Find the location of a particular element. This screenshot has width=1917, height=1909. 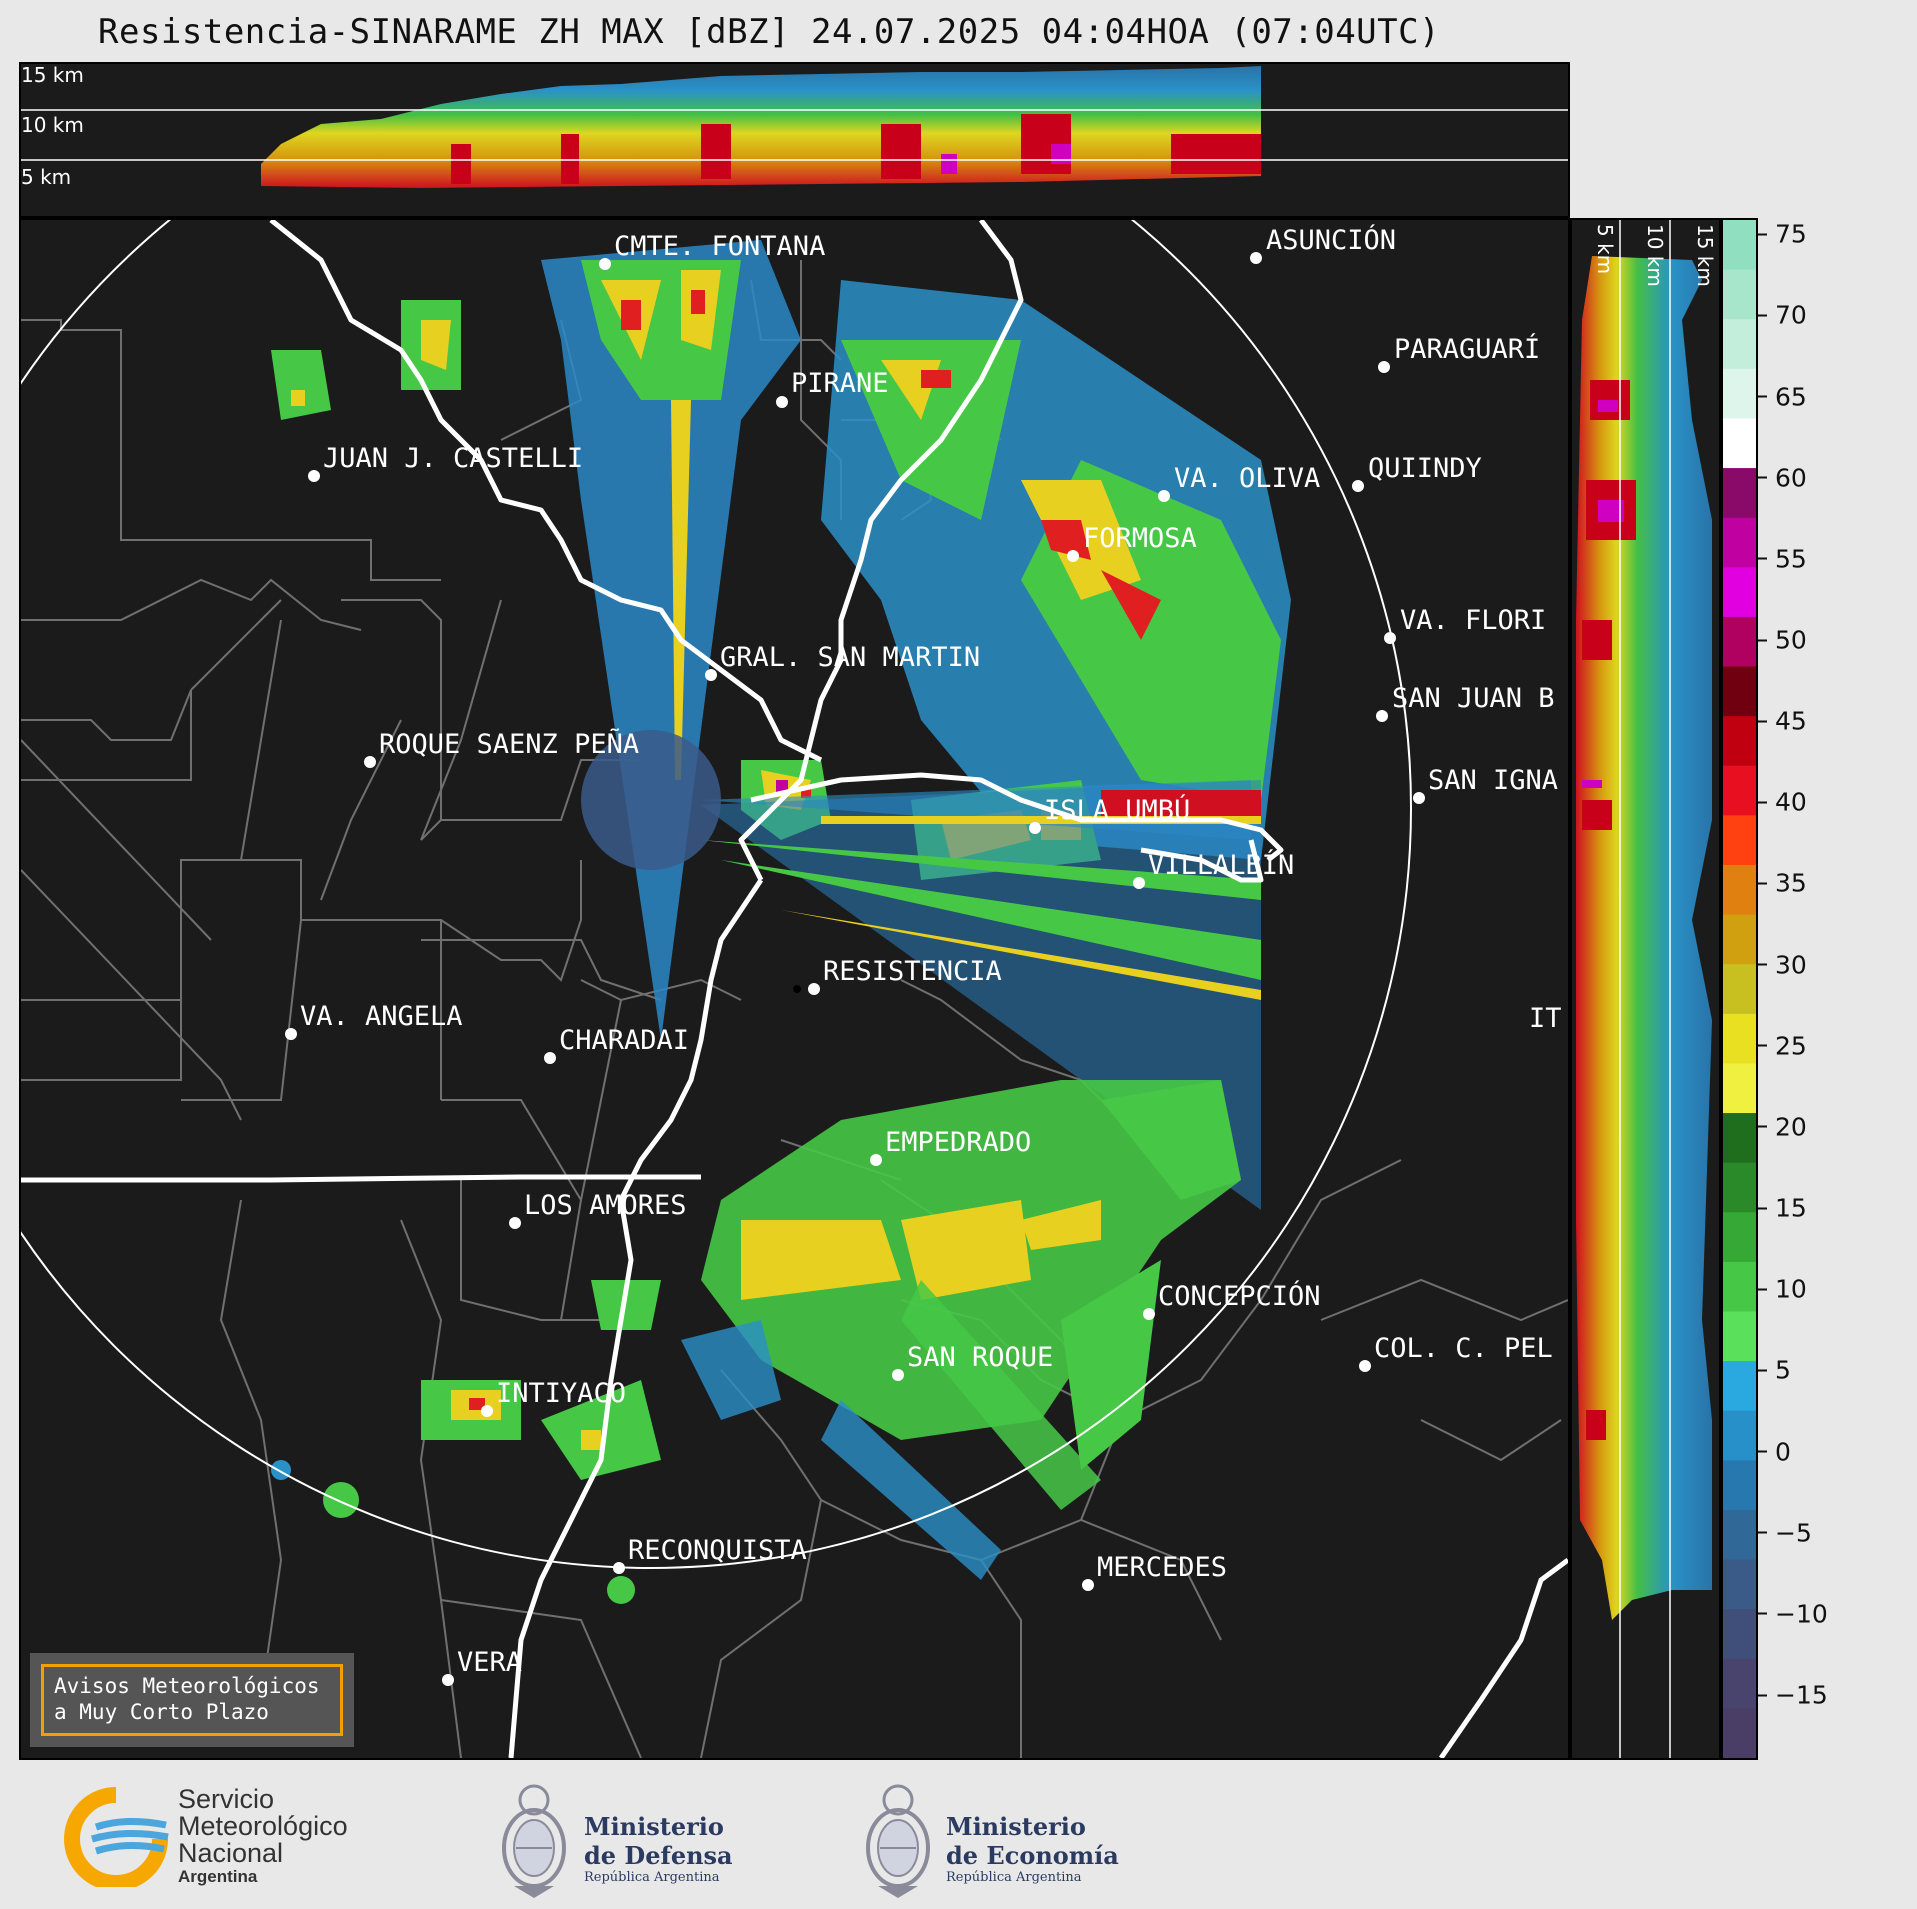

aviso-line-2: a Muy Corto Plazo is located at coordinates (161, 1712).